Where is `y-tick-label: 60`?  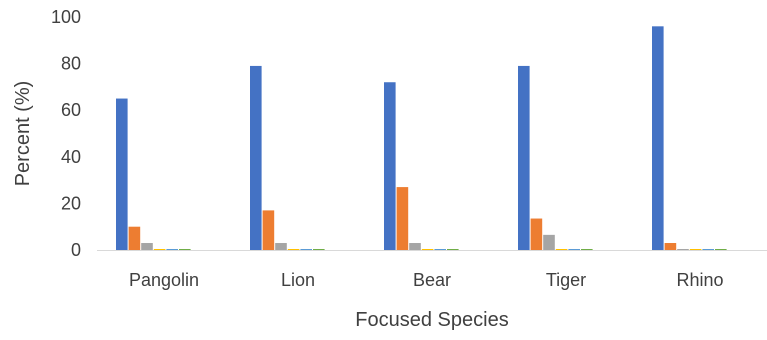 y-tick-label: 60 is located at coordinates (71, 110).